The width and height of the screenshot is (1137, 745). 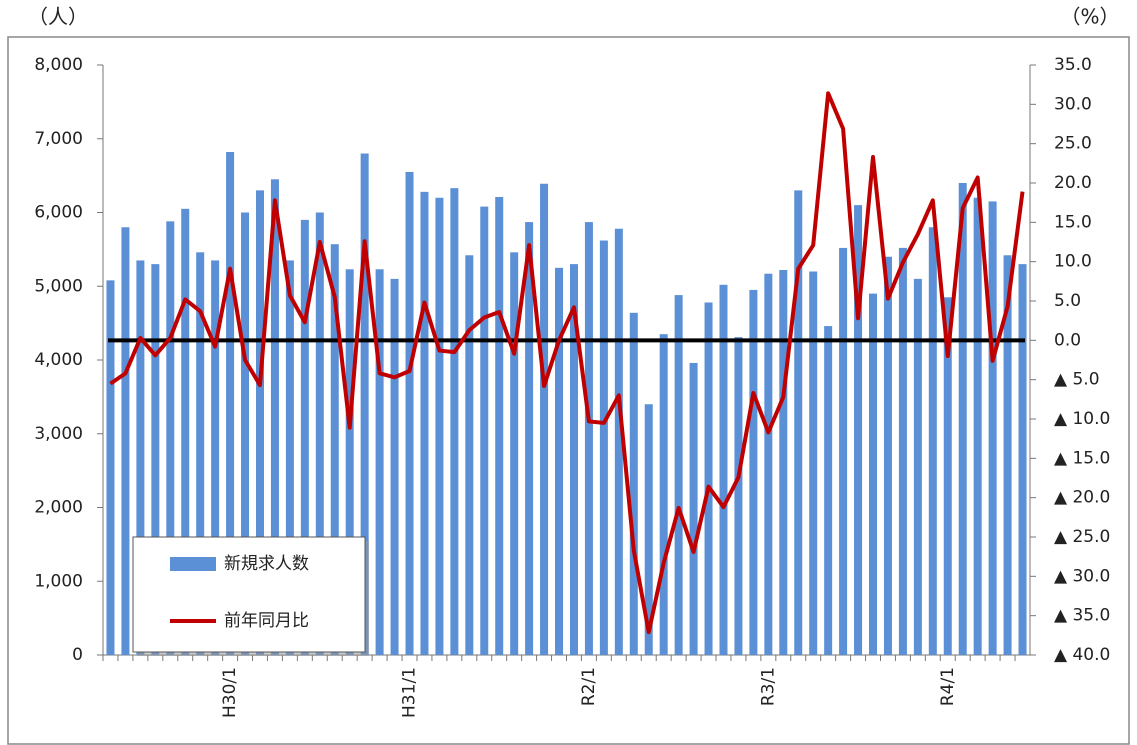 What do you see at coordinates (768, 686) in the screenshot?
I see `x-tick-label: R3/1` at bounding box center [768, 686].